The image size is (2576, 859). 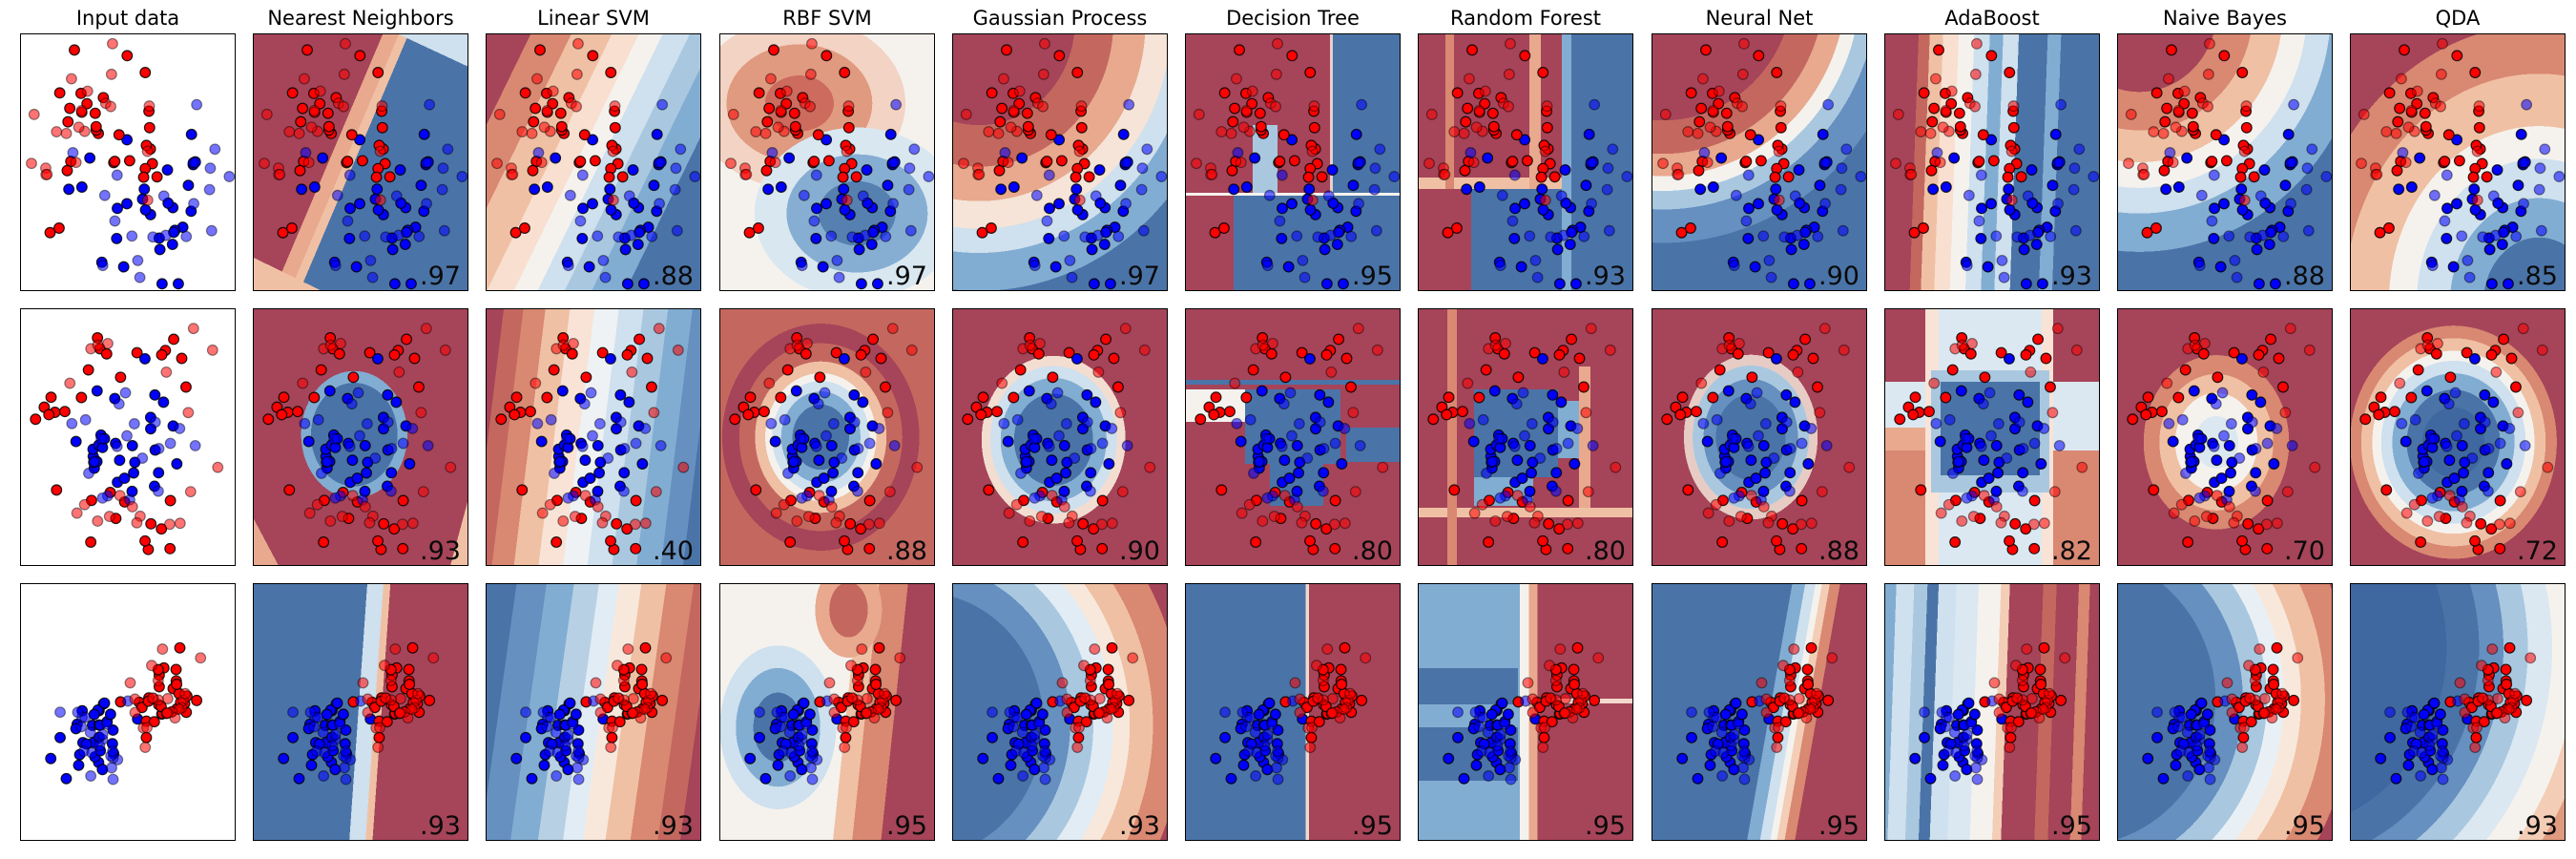 What do you see at coordinates (2537, 551) in the screenshot?
I see `accuracy-score: .72` at bounding box center [2537, 551].